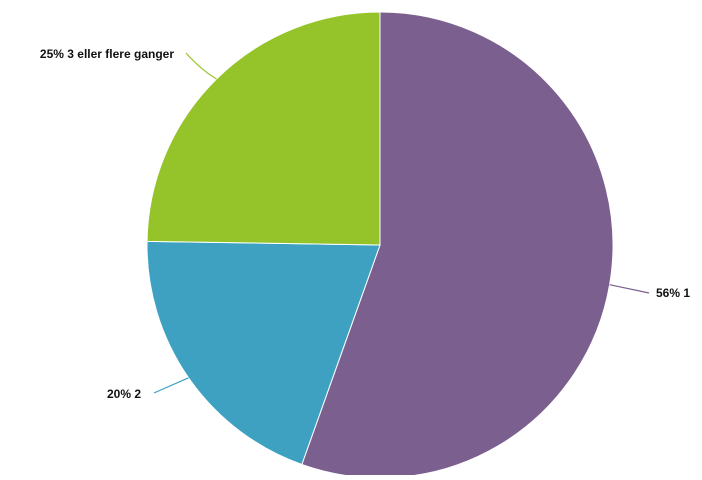 This screenshot has height=480, width=702. What do you see at coordinates (673, 293) in the screenshot?
I see `slice-label-1: 56% 1` at bounding box center [673, 293].